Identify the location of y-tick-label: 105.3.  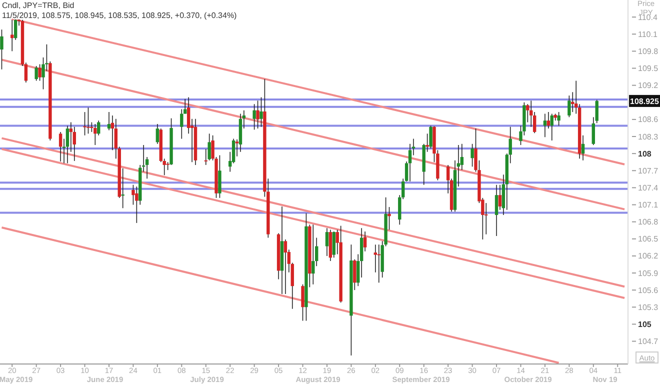
(648, 307).